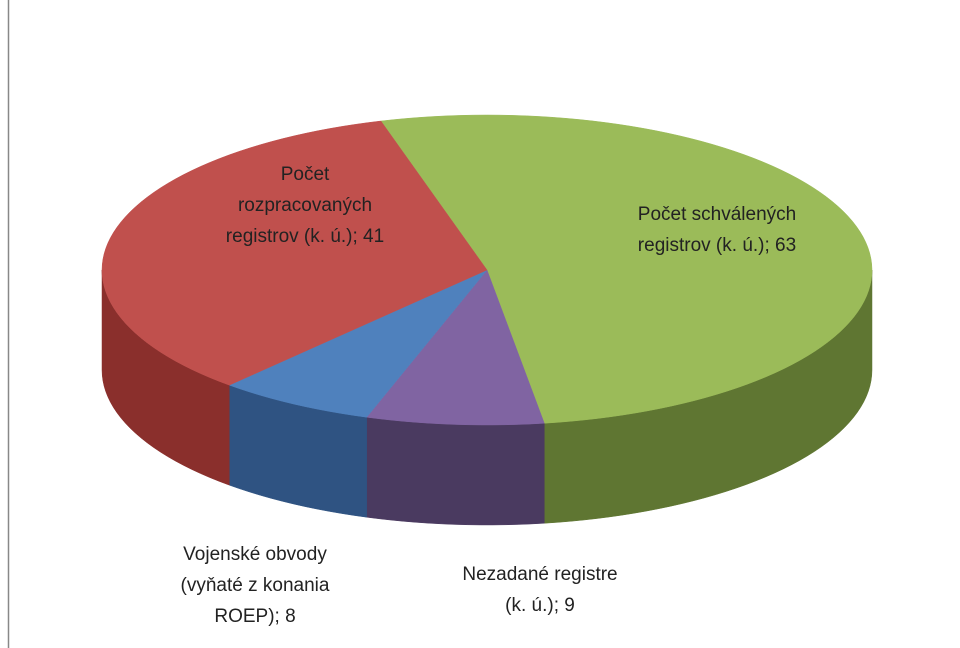 Image resolution: width=960 pixels, height=648 pixels. What do you see at coordinates (455, 471) in the screenshot?
I see `pie-side` at bounding box center [455, 471].